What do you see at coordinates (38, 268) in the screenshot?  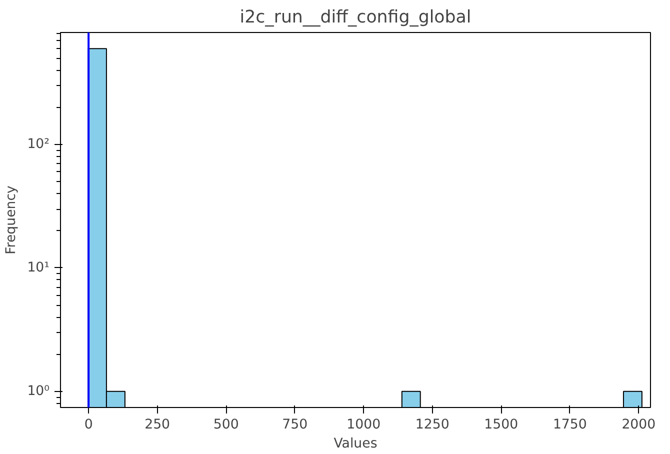 I see `y-tick-label: 10¹` at bounding box center [38, 268].